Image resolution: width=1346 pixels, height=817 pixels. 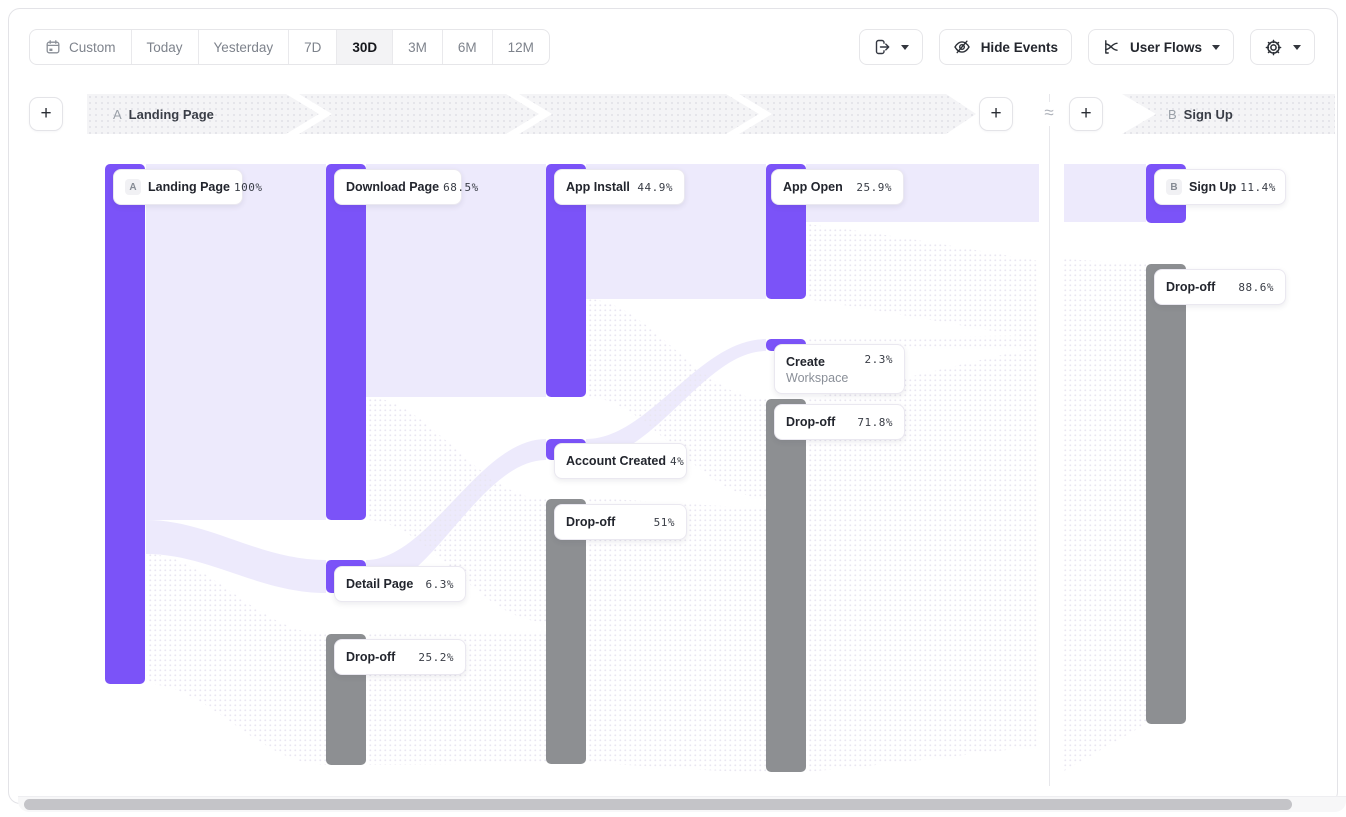 I want to click on drop-off-1-label-card: Drop-off 25.2%, so click(x=400, y=657).